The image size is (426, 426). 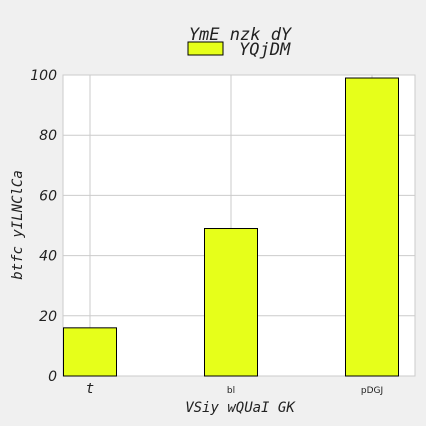 I want to click on y-tick-label: 80, so click(x=48, y=136).